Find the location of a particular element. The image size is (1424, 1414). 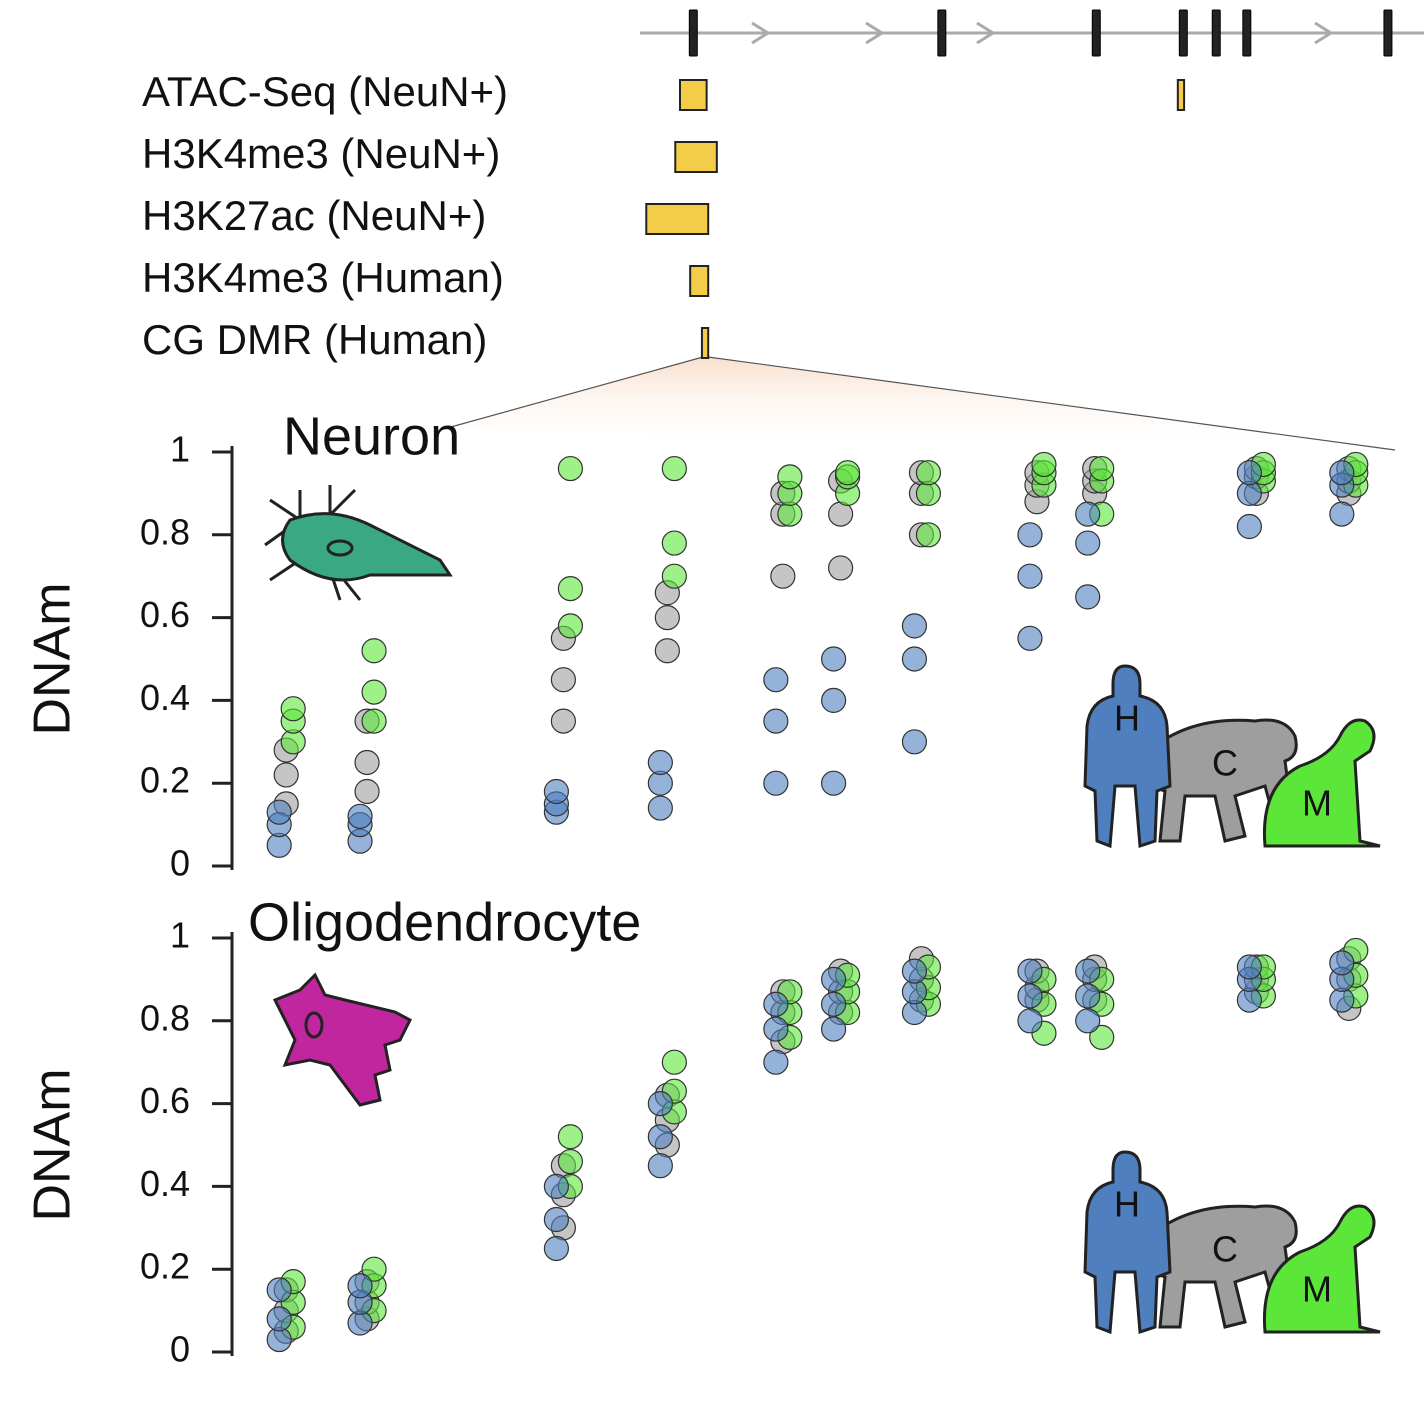

oligodendrocyte-icon is located at coordinates (342, 1039).